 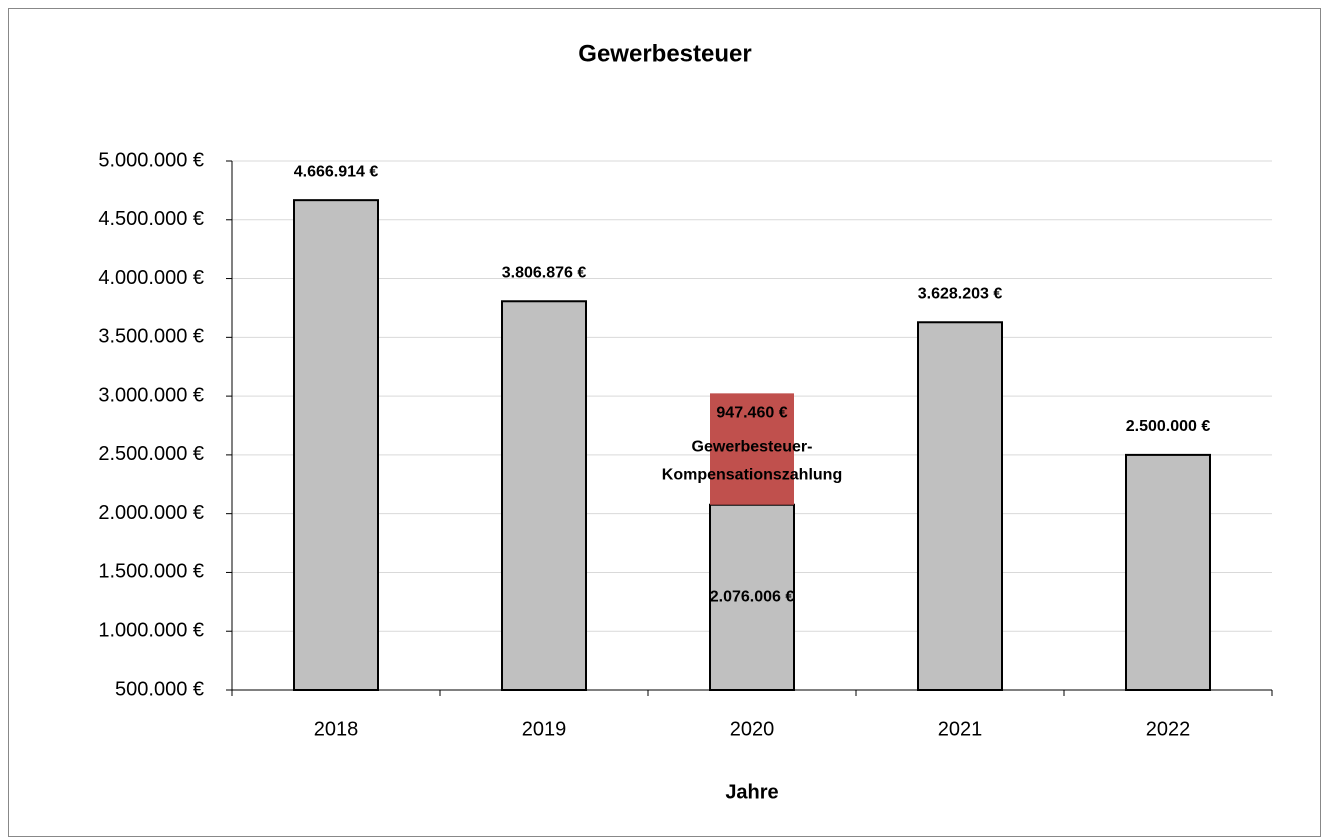 I want to click on annotation: Kompensationszahlung, so click(x=752, y=475).